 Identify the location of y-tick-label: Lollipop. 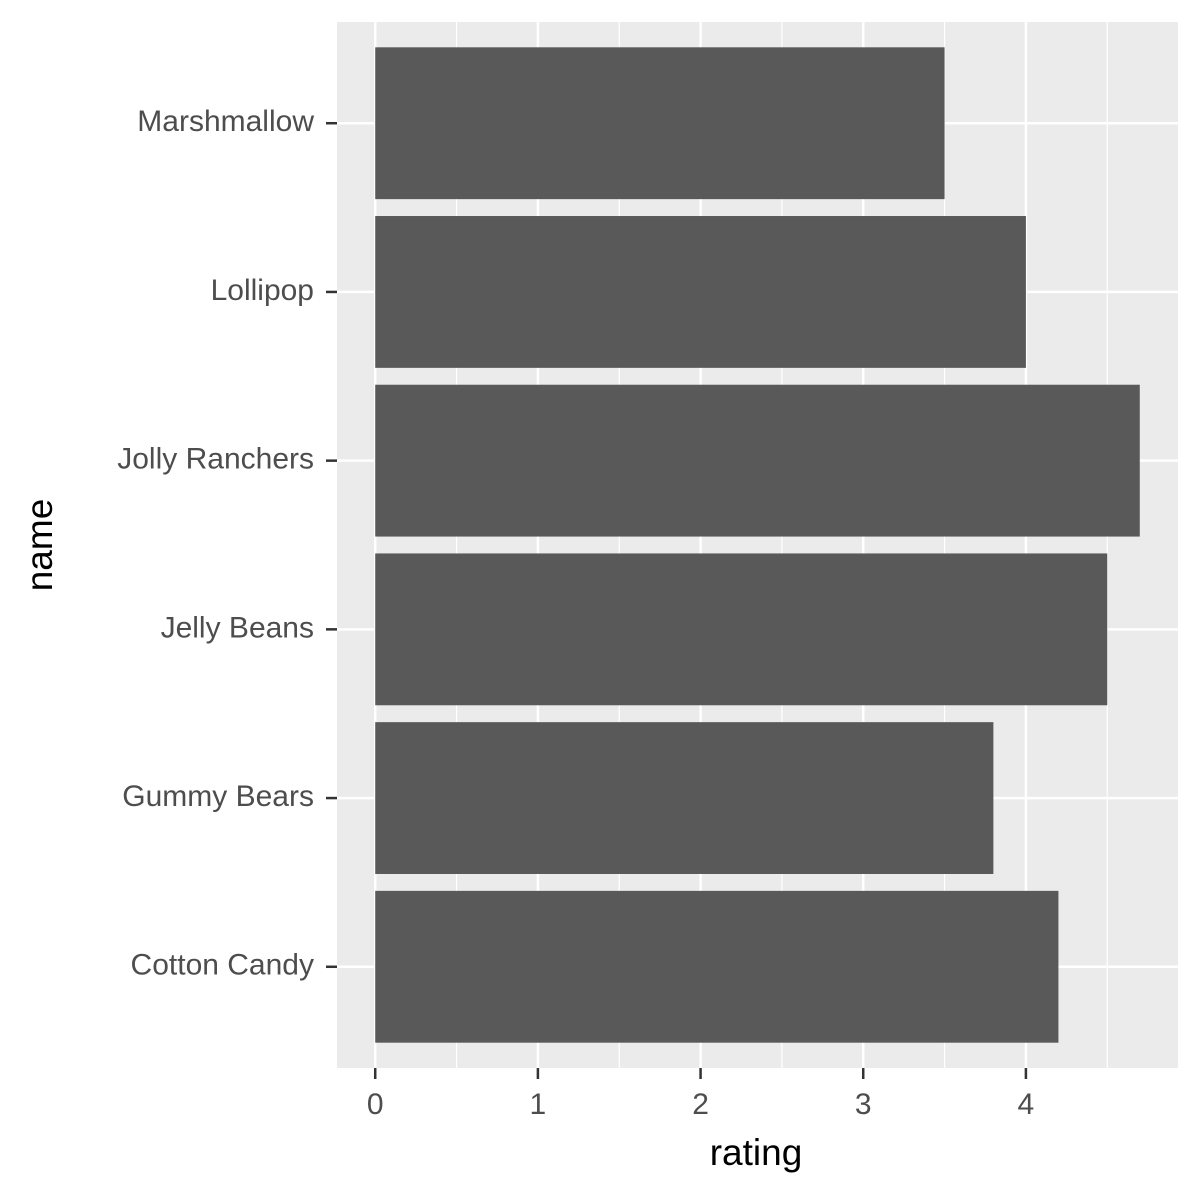
(262, 290).